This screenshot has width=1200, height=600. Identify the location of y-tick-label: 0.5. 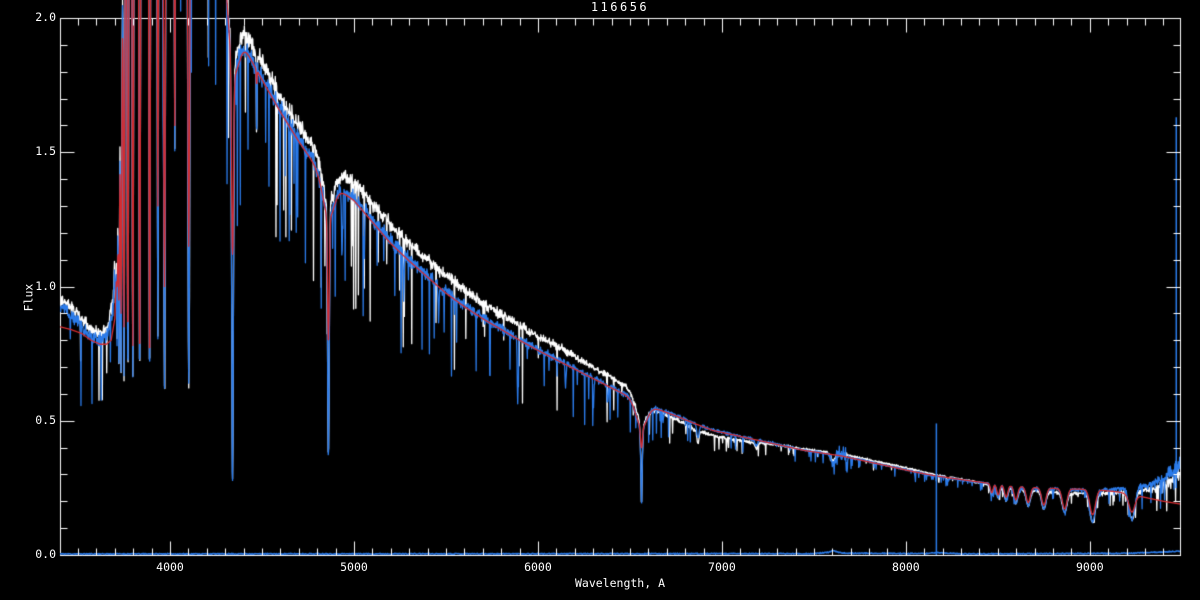
(45, 419).